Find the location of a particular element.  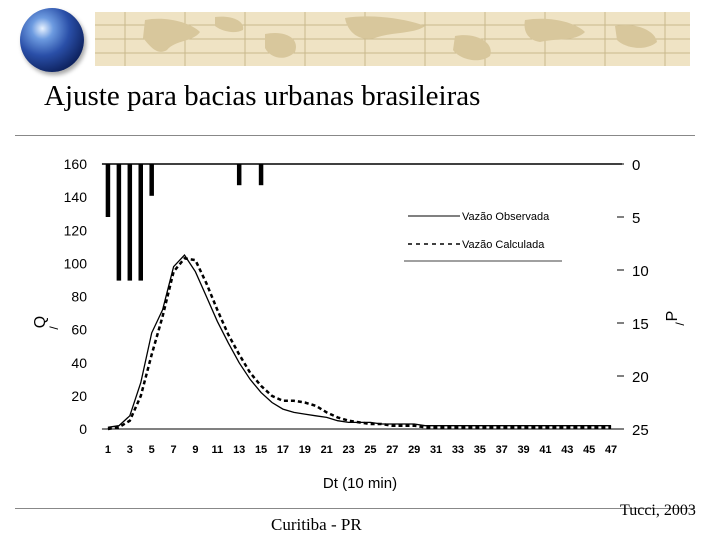

y-tick-label: 120 is located at coordinates (76, 230).